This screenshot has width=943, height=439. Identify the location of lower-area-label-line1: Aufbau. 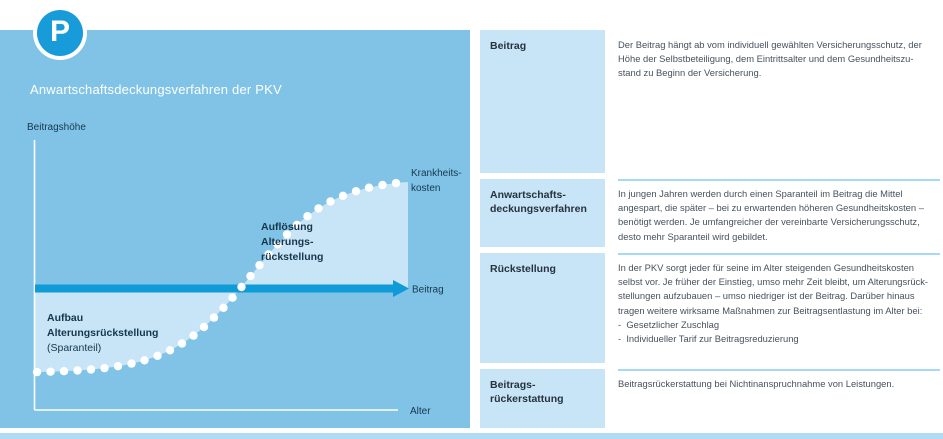
(65, 318).